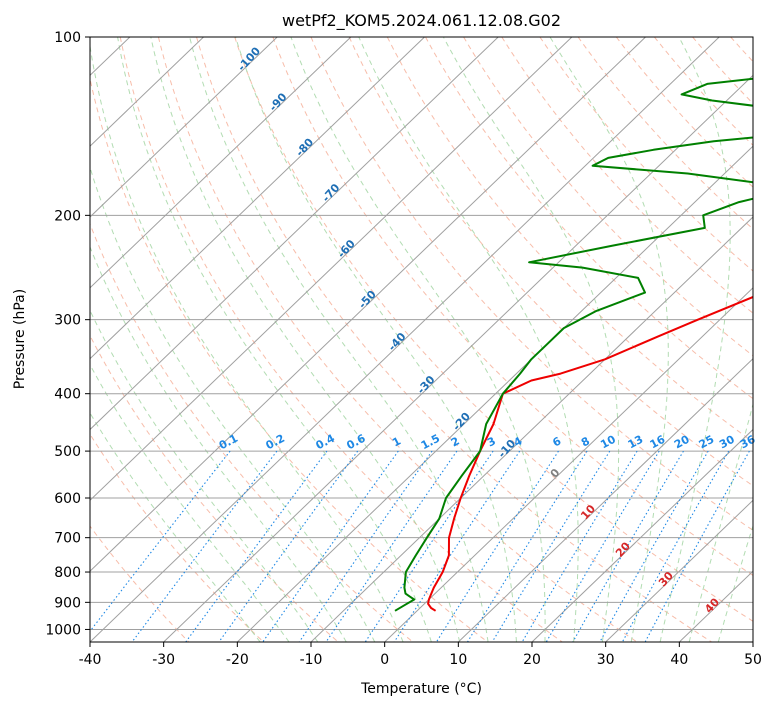 The height and width of the screenshot is (708, 775). I want to click on mixing-ratio-label: 25, so click(707, 442).